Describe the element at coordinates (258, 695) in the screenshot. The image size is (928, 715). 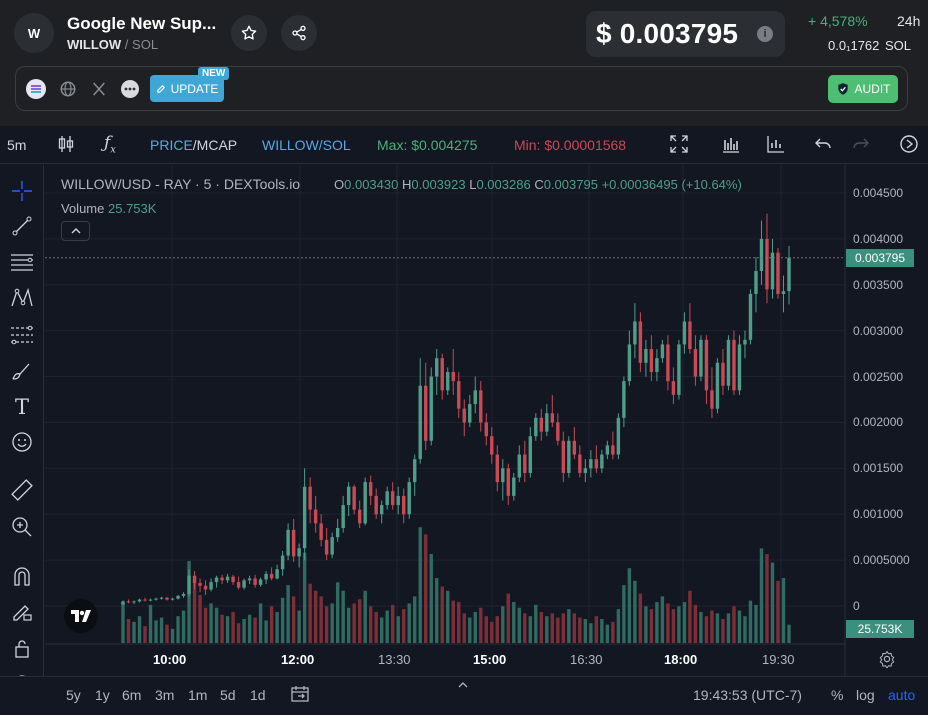
I see `range-1d: 1d` at that location.